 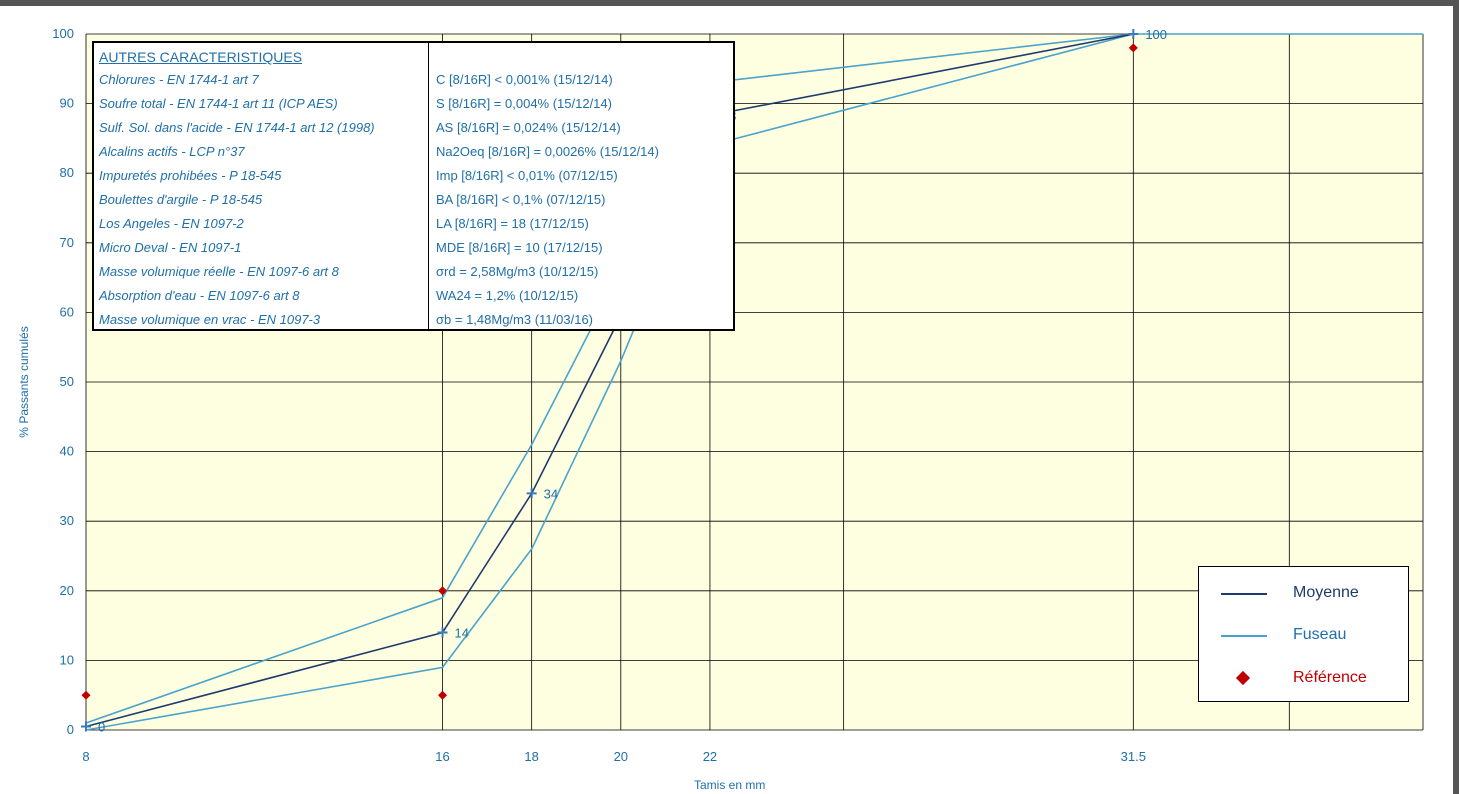 What do you see at coordinates (527, 175) in the screenshot?
I see `test-value: Imp [8/16R] < 0,01% (07/12/15)` at bounding box center [527, 175].